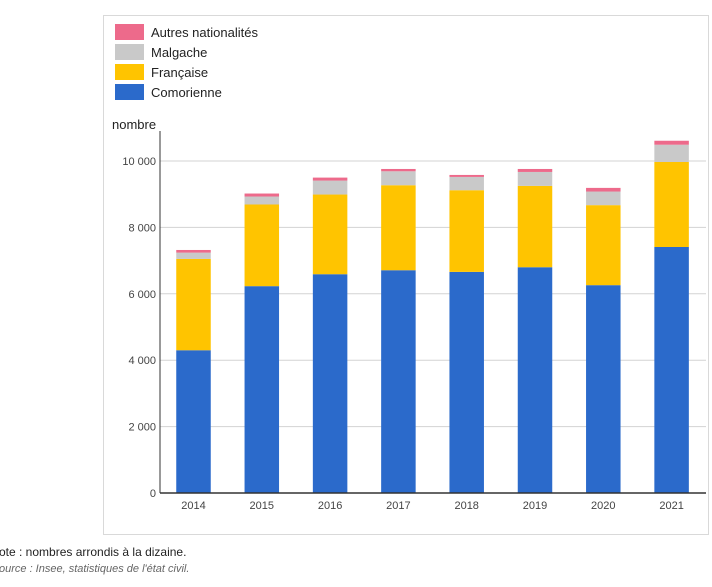 Image resolution: width=712 pixels, height=587 pixels. What do you see at coordinates (193, 304) in the screenshot?
I see `bar-francaise-2014` at bounding box center [193, 304].